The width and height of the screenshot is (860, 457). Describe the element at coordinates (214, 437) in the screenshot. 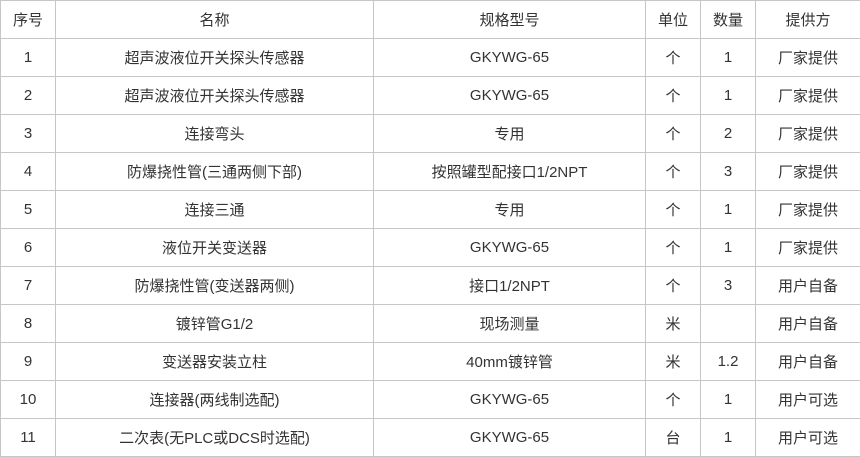

I see `table-cell: 二次表(无PLC或DCS时选配)` at that location.